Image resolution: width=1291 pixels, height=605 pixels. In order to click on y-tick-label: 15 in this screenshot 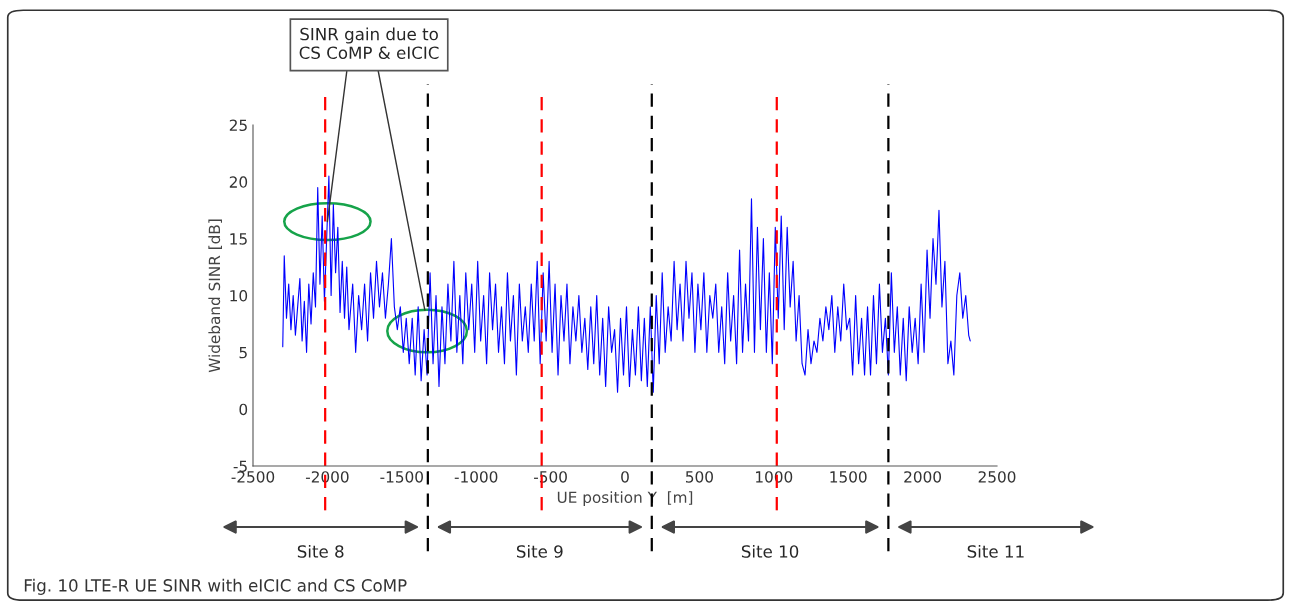, I will do `click(238, 239)`.